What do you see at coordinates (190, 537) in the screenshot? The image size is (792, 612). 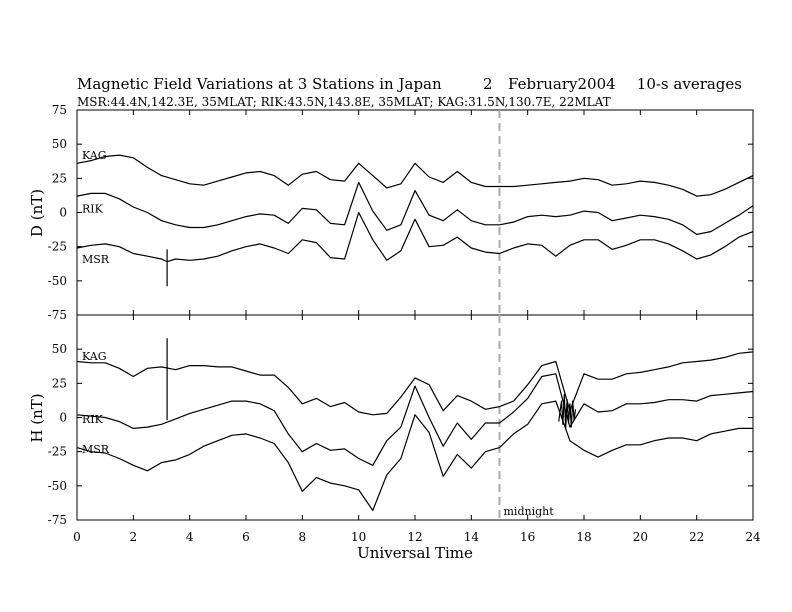 I see `x-tick-label-2: 4` at bounding box center [190, 537].